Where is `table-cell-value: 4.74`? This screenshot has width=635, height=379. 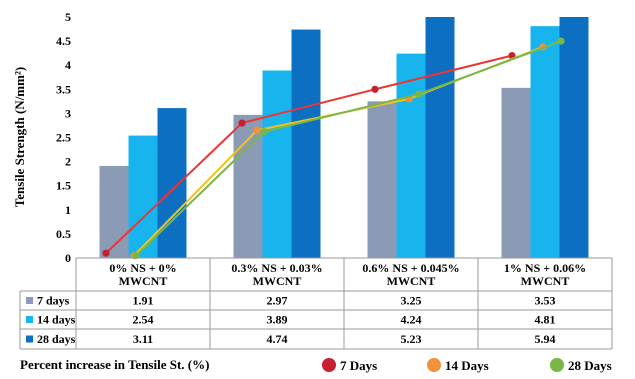 table-cell-value: 4.74 is located at coordinates (277, 339).